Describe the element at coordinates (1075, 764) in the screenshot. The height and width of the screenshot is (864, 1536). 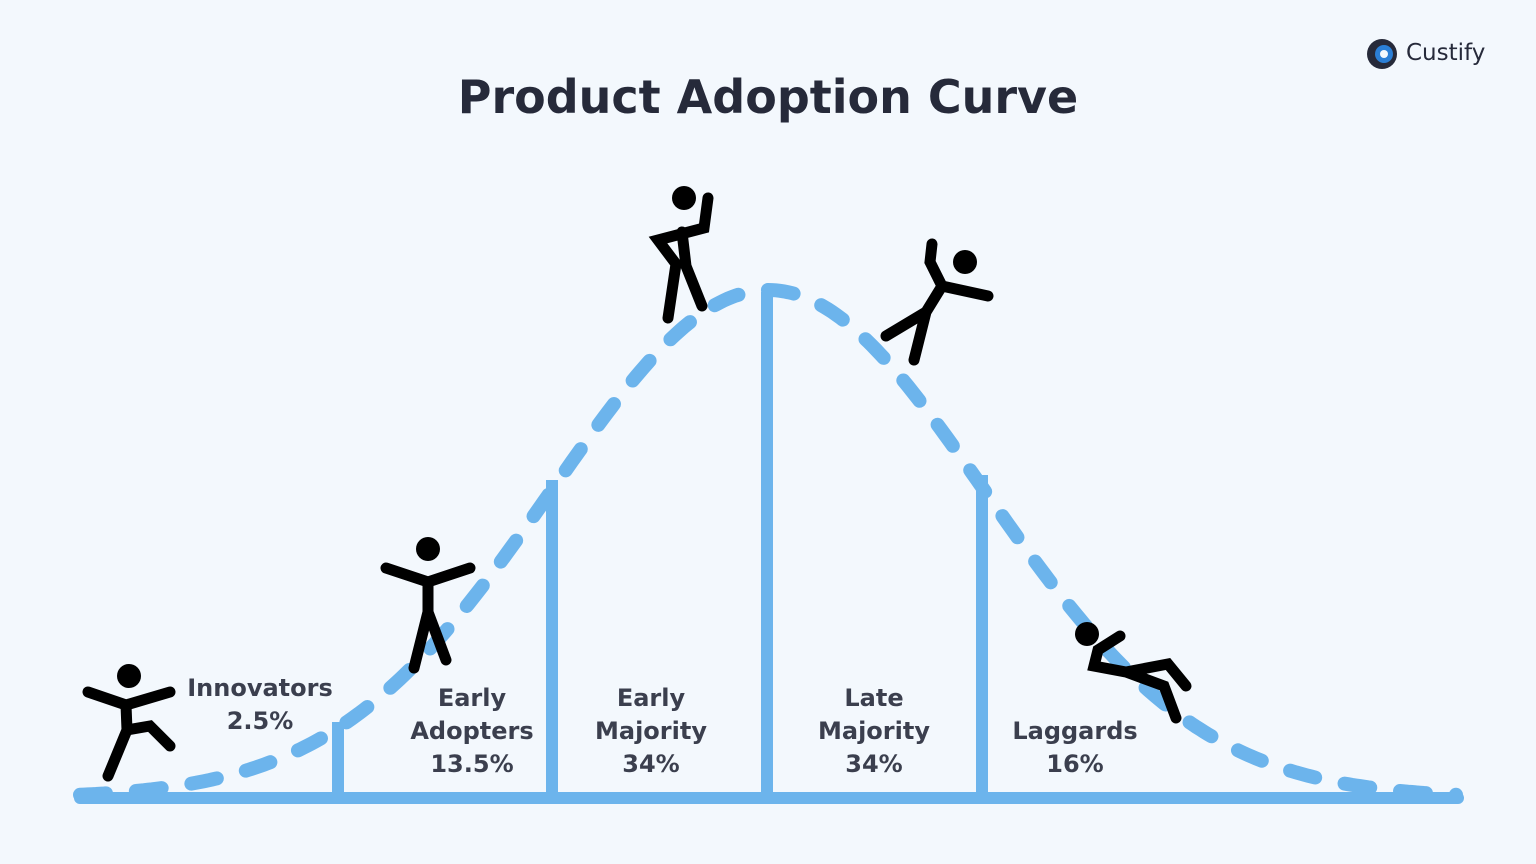
I see `segment-share: 16%` at that location.